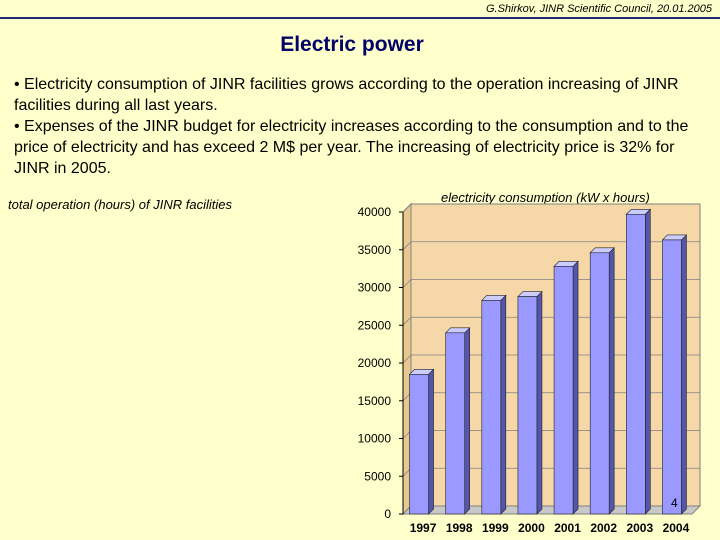  Describe the element at coordinates (375, 439) in the screenshot. I see `y-tick-label: 10000` at that location.